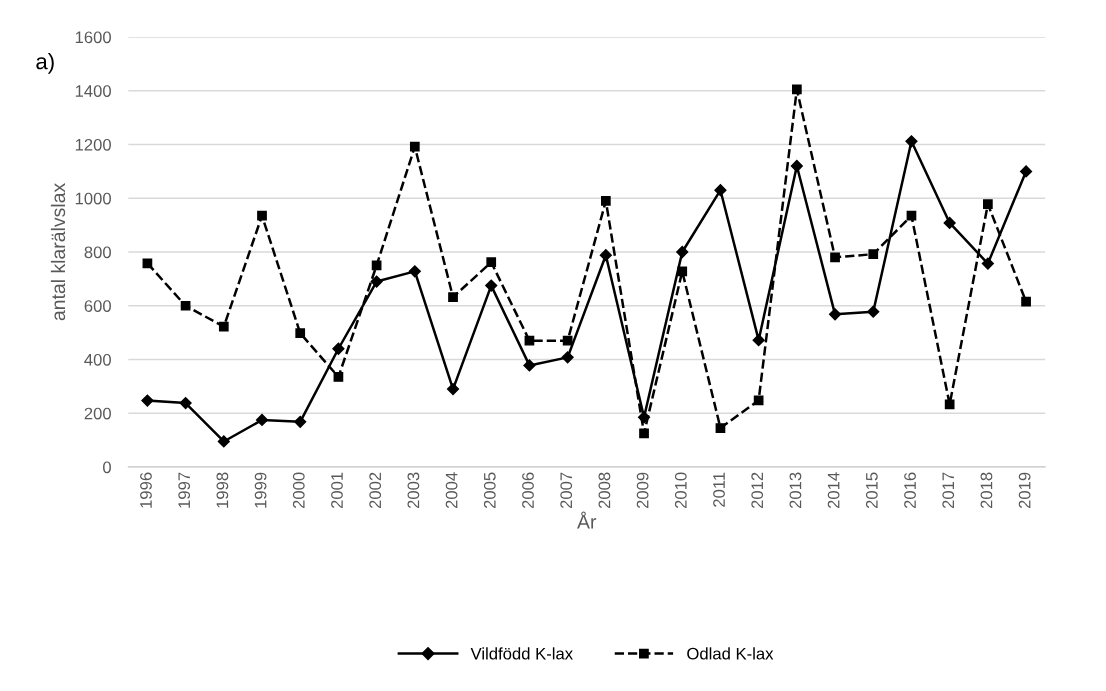 Image resolution: width=1106 pixels, height=691 pixels. Describe the element at coordinates (1024, 490) in the screenshot. I see `x-tick-label: 2019` at that location.